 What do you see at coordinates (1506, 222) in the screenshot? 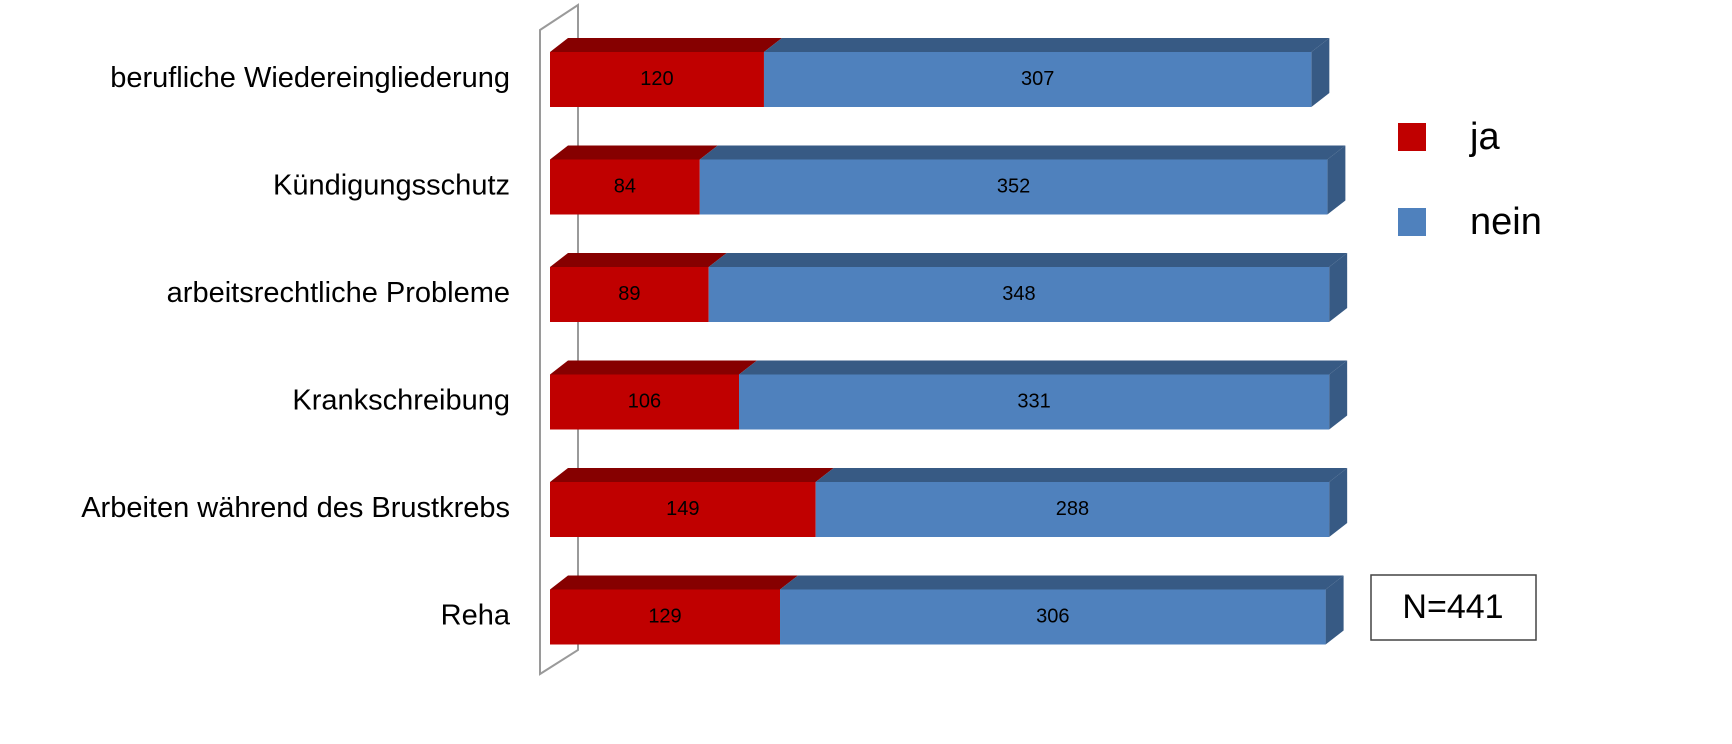
I see `legend-label: nein` at bounding box center [1506, 222].